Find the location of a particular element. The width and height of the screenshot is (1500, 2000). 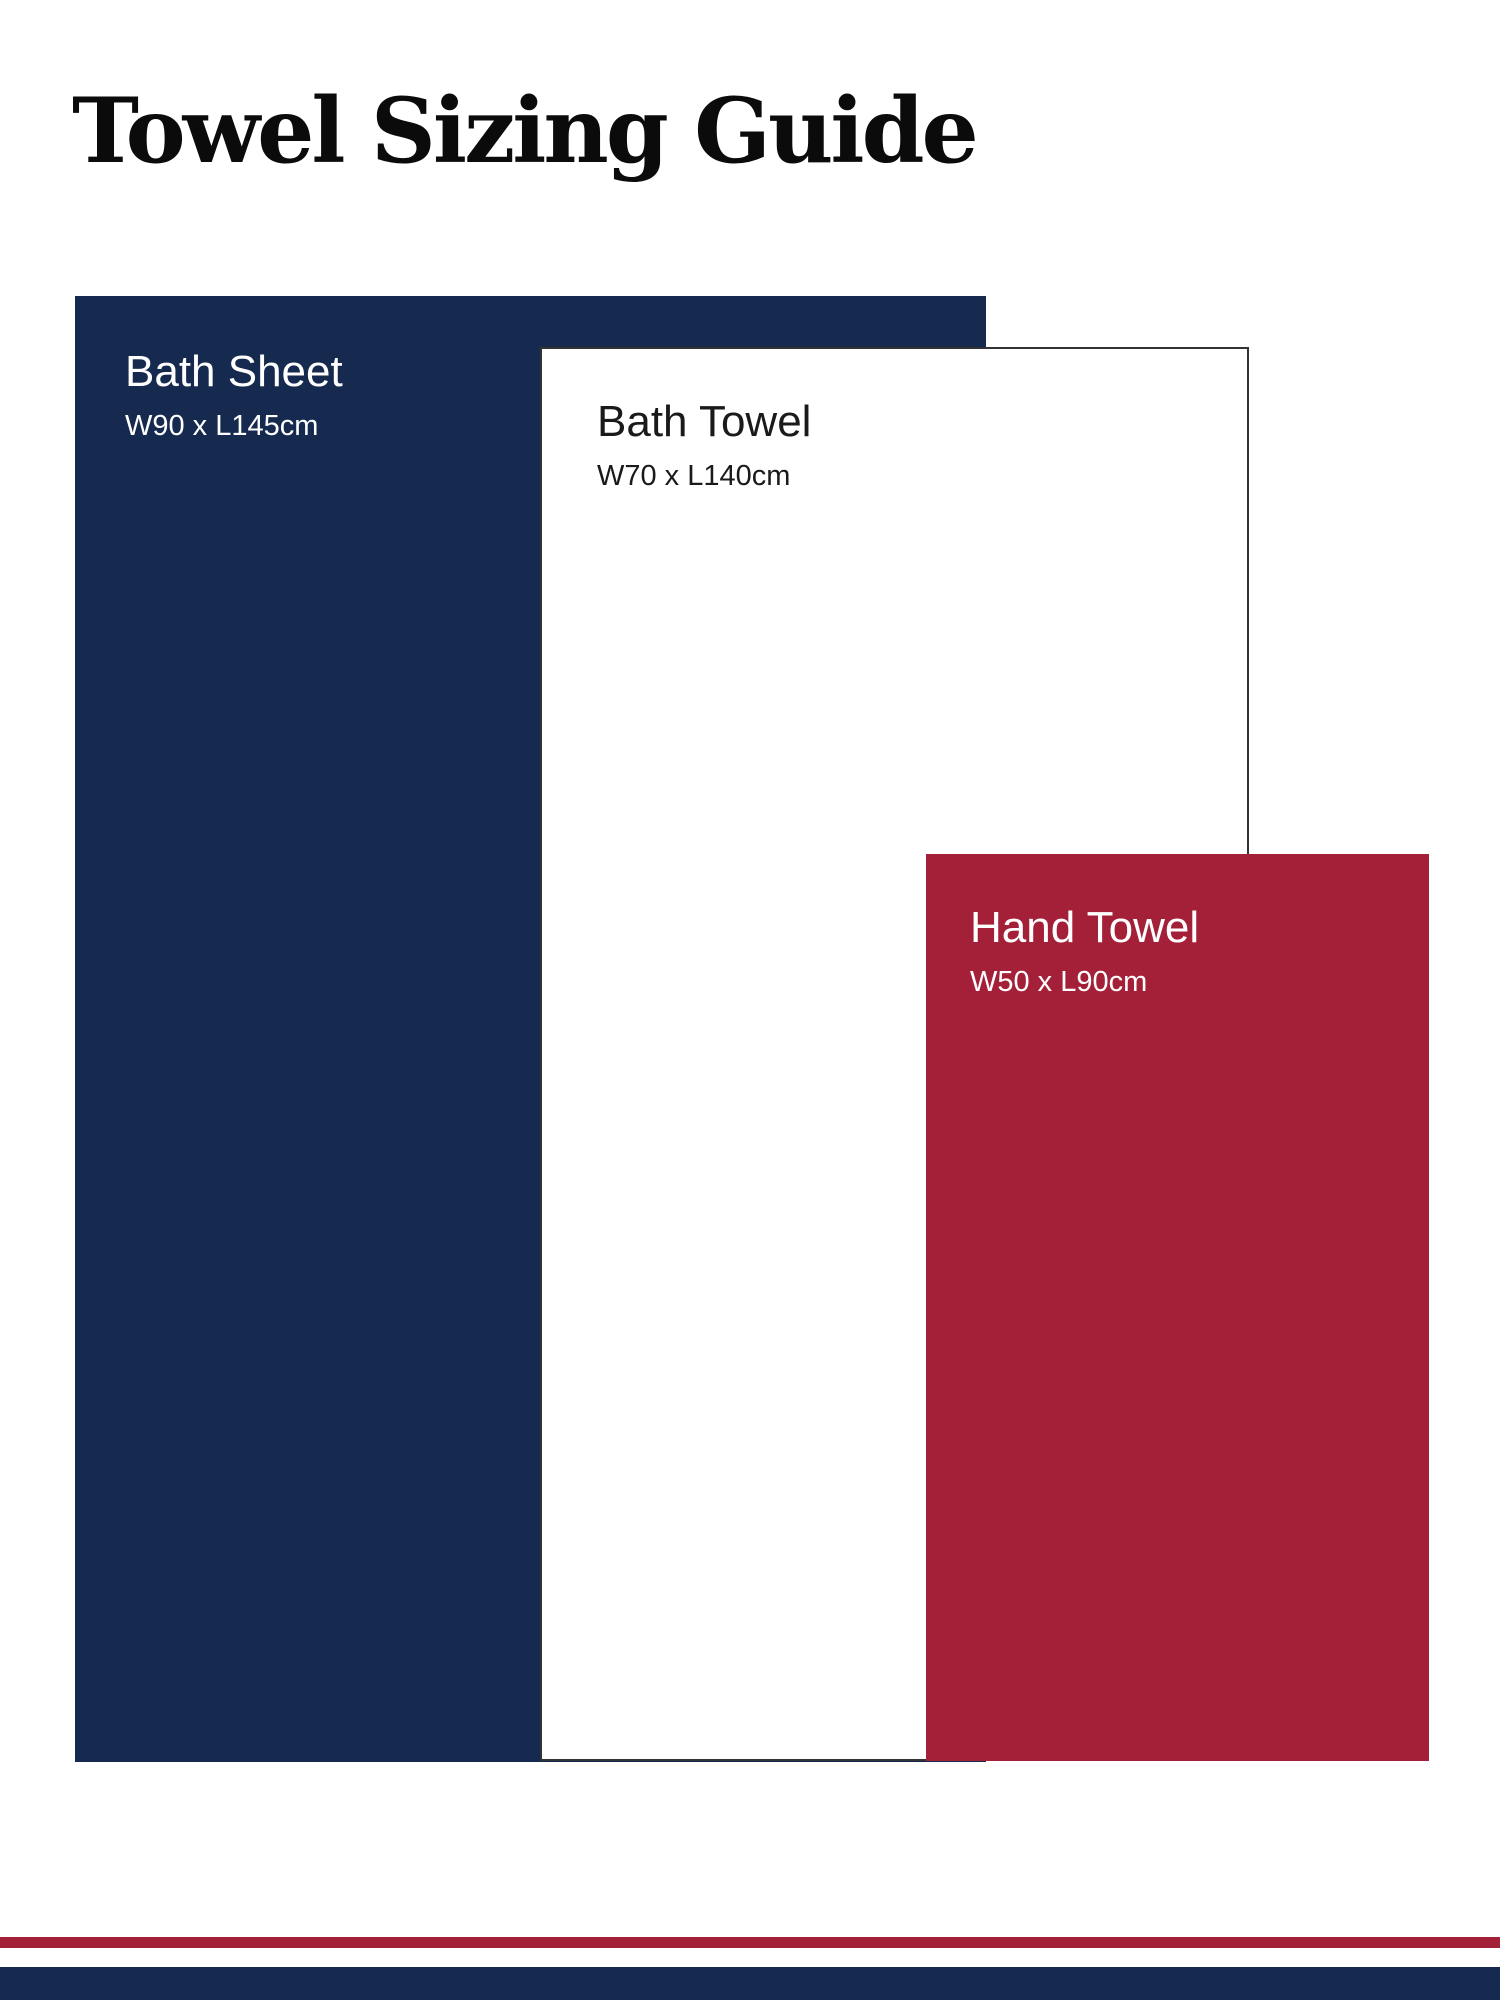

page-title: Towel Sizing Guide is located at coordinates (525, 131).